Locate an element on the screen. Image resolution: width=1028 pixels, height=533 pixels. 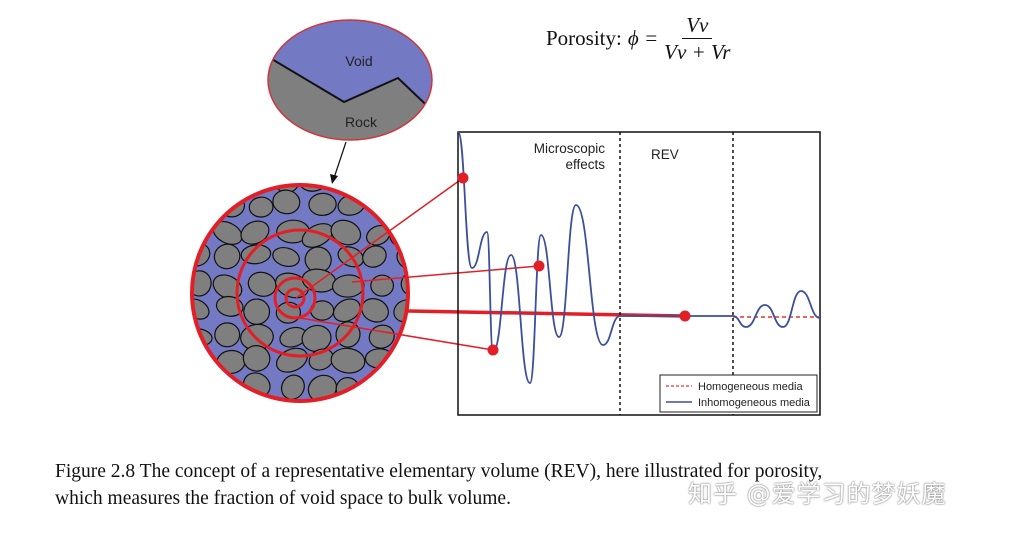
watermark: 知乎 @爱学习的梦妖魔 is located at coordinates (817, 494).